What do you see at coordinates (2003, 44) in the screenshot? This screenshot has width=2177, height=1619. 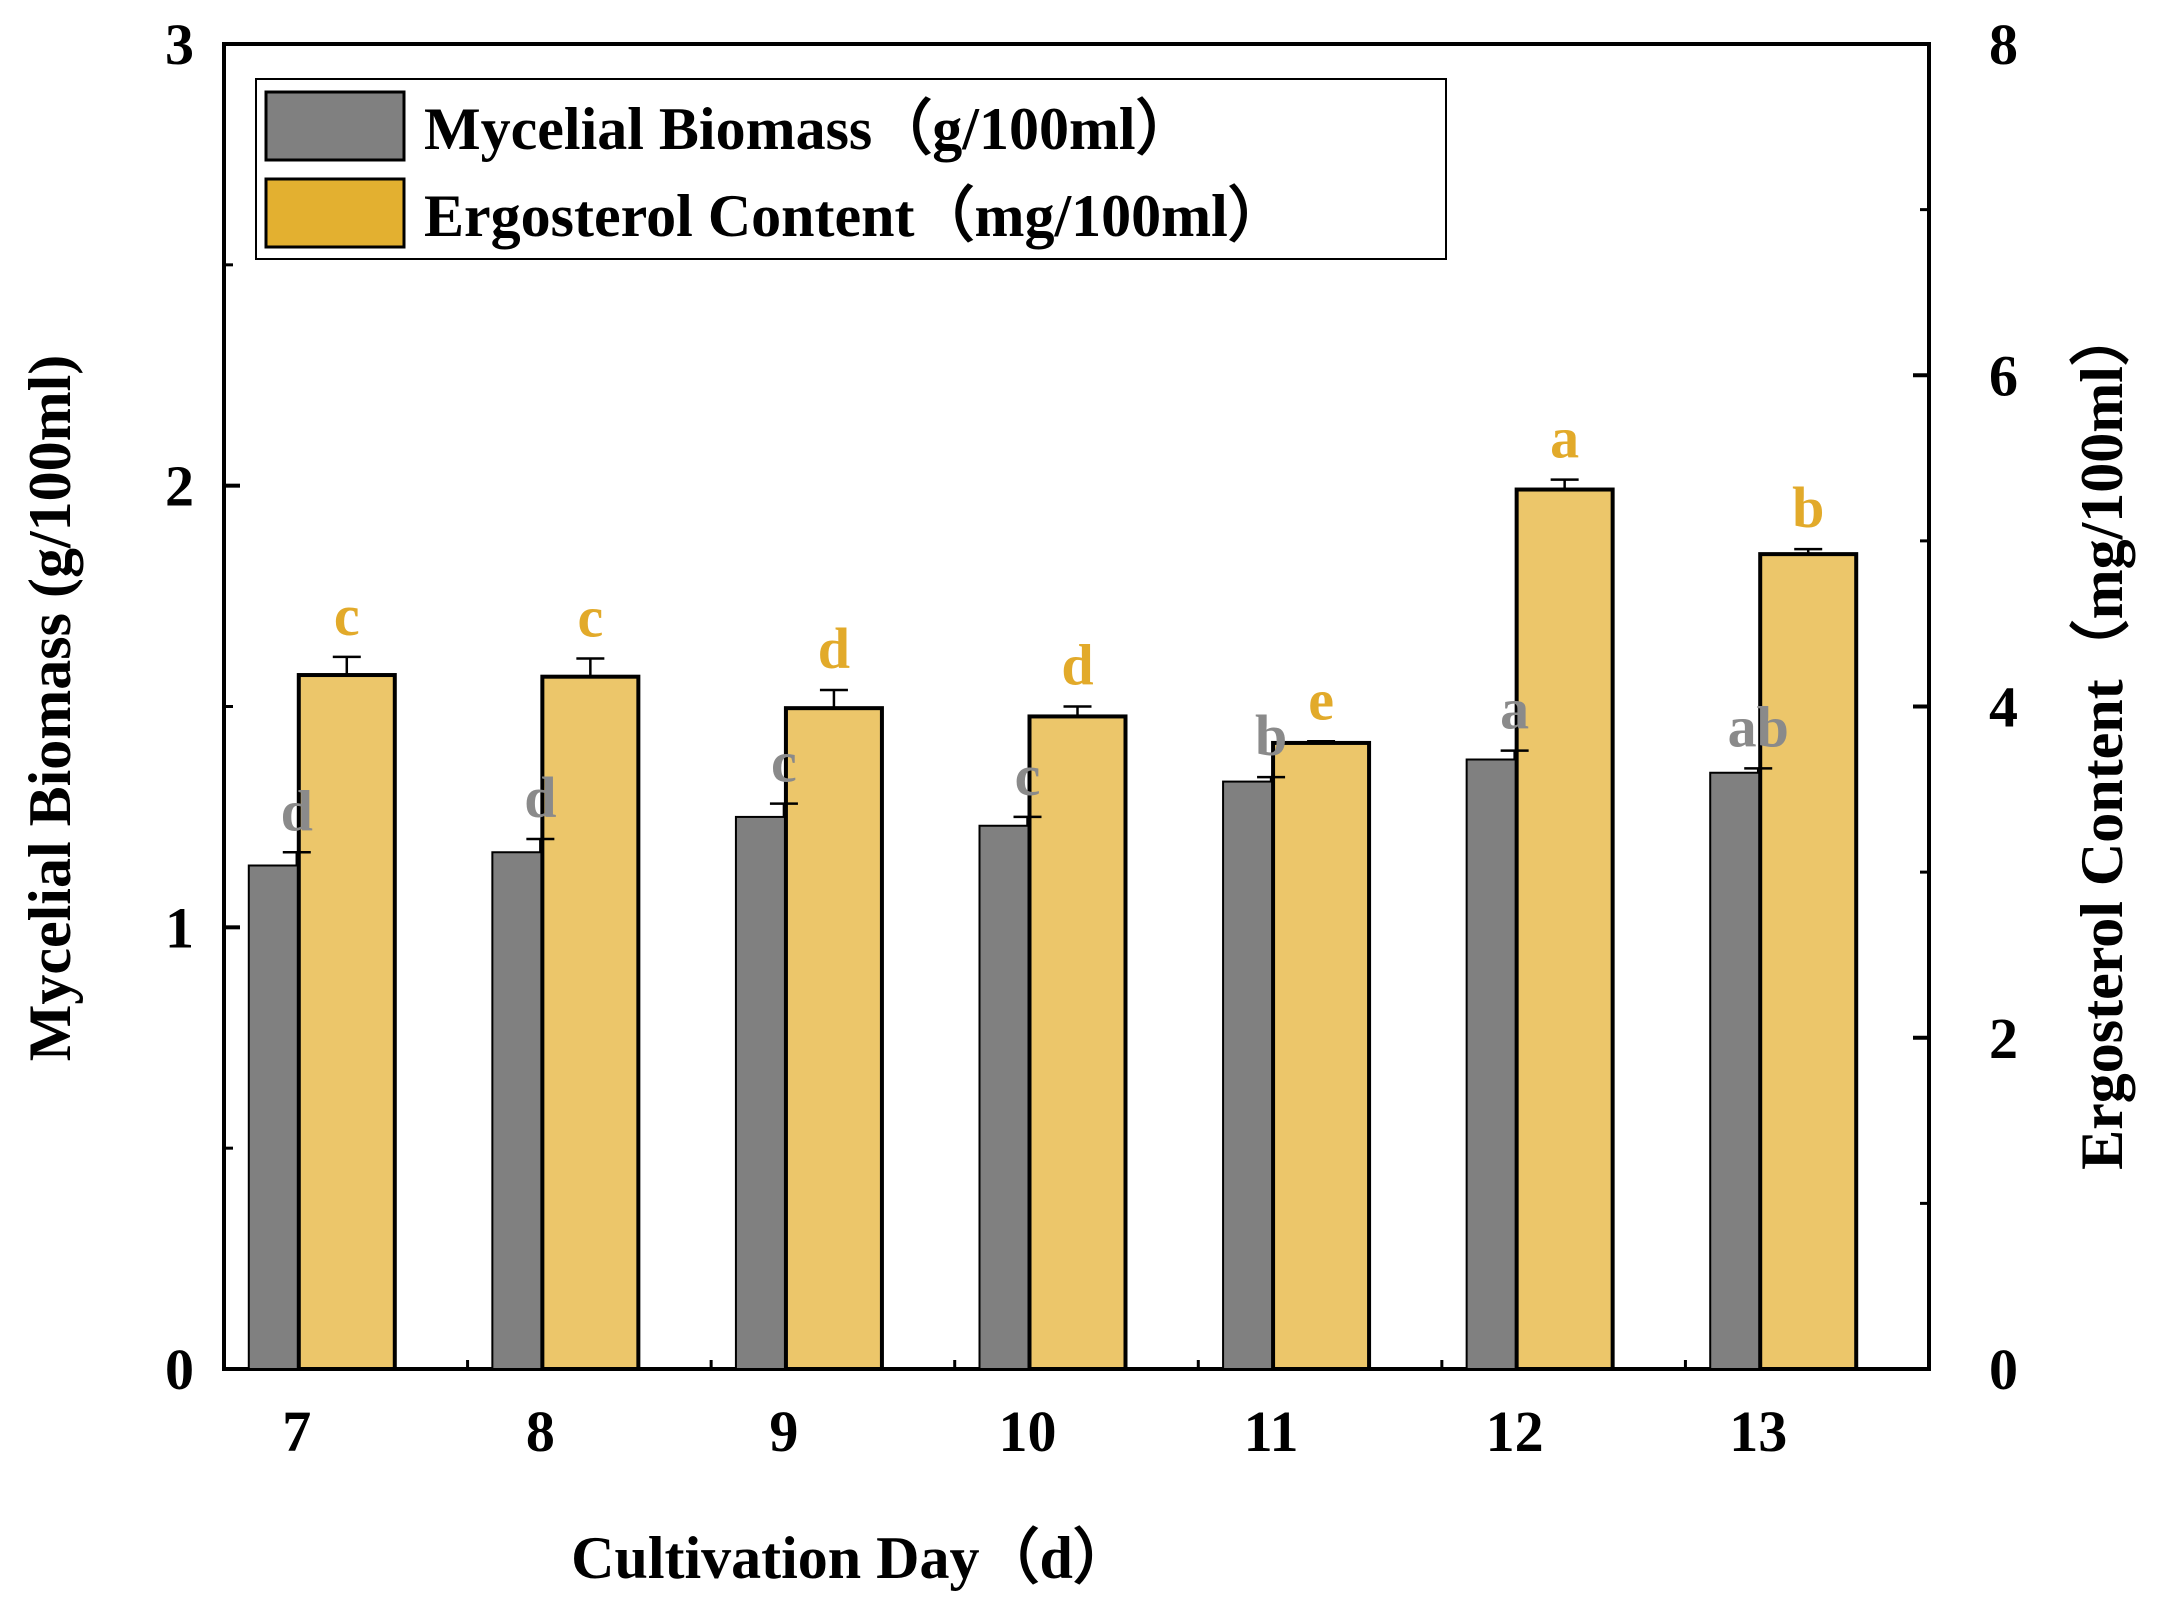 I see `right-tick-label: 8` at bounding box center [2003, 44].